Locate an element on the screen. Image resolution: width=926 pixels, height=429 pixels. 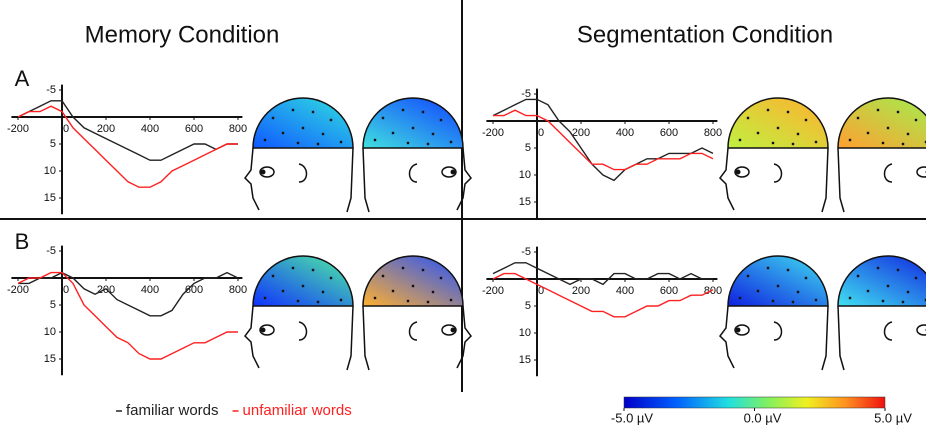
row-label: B is located at coordinates (22, 241).